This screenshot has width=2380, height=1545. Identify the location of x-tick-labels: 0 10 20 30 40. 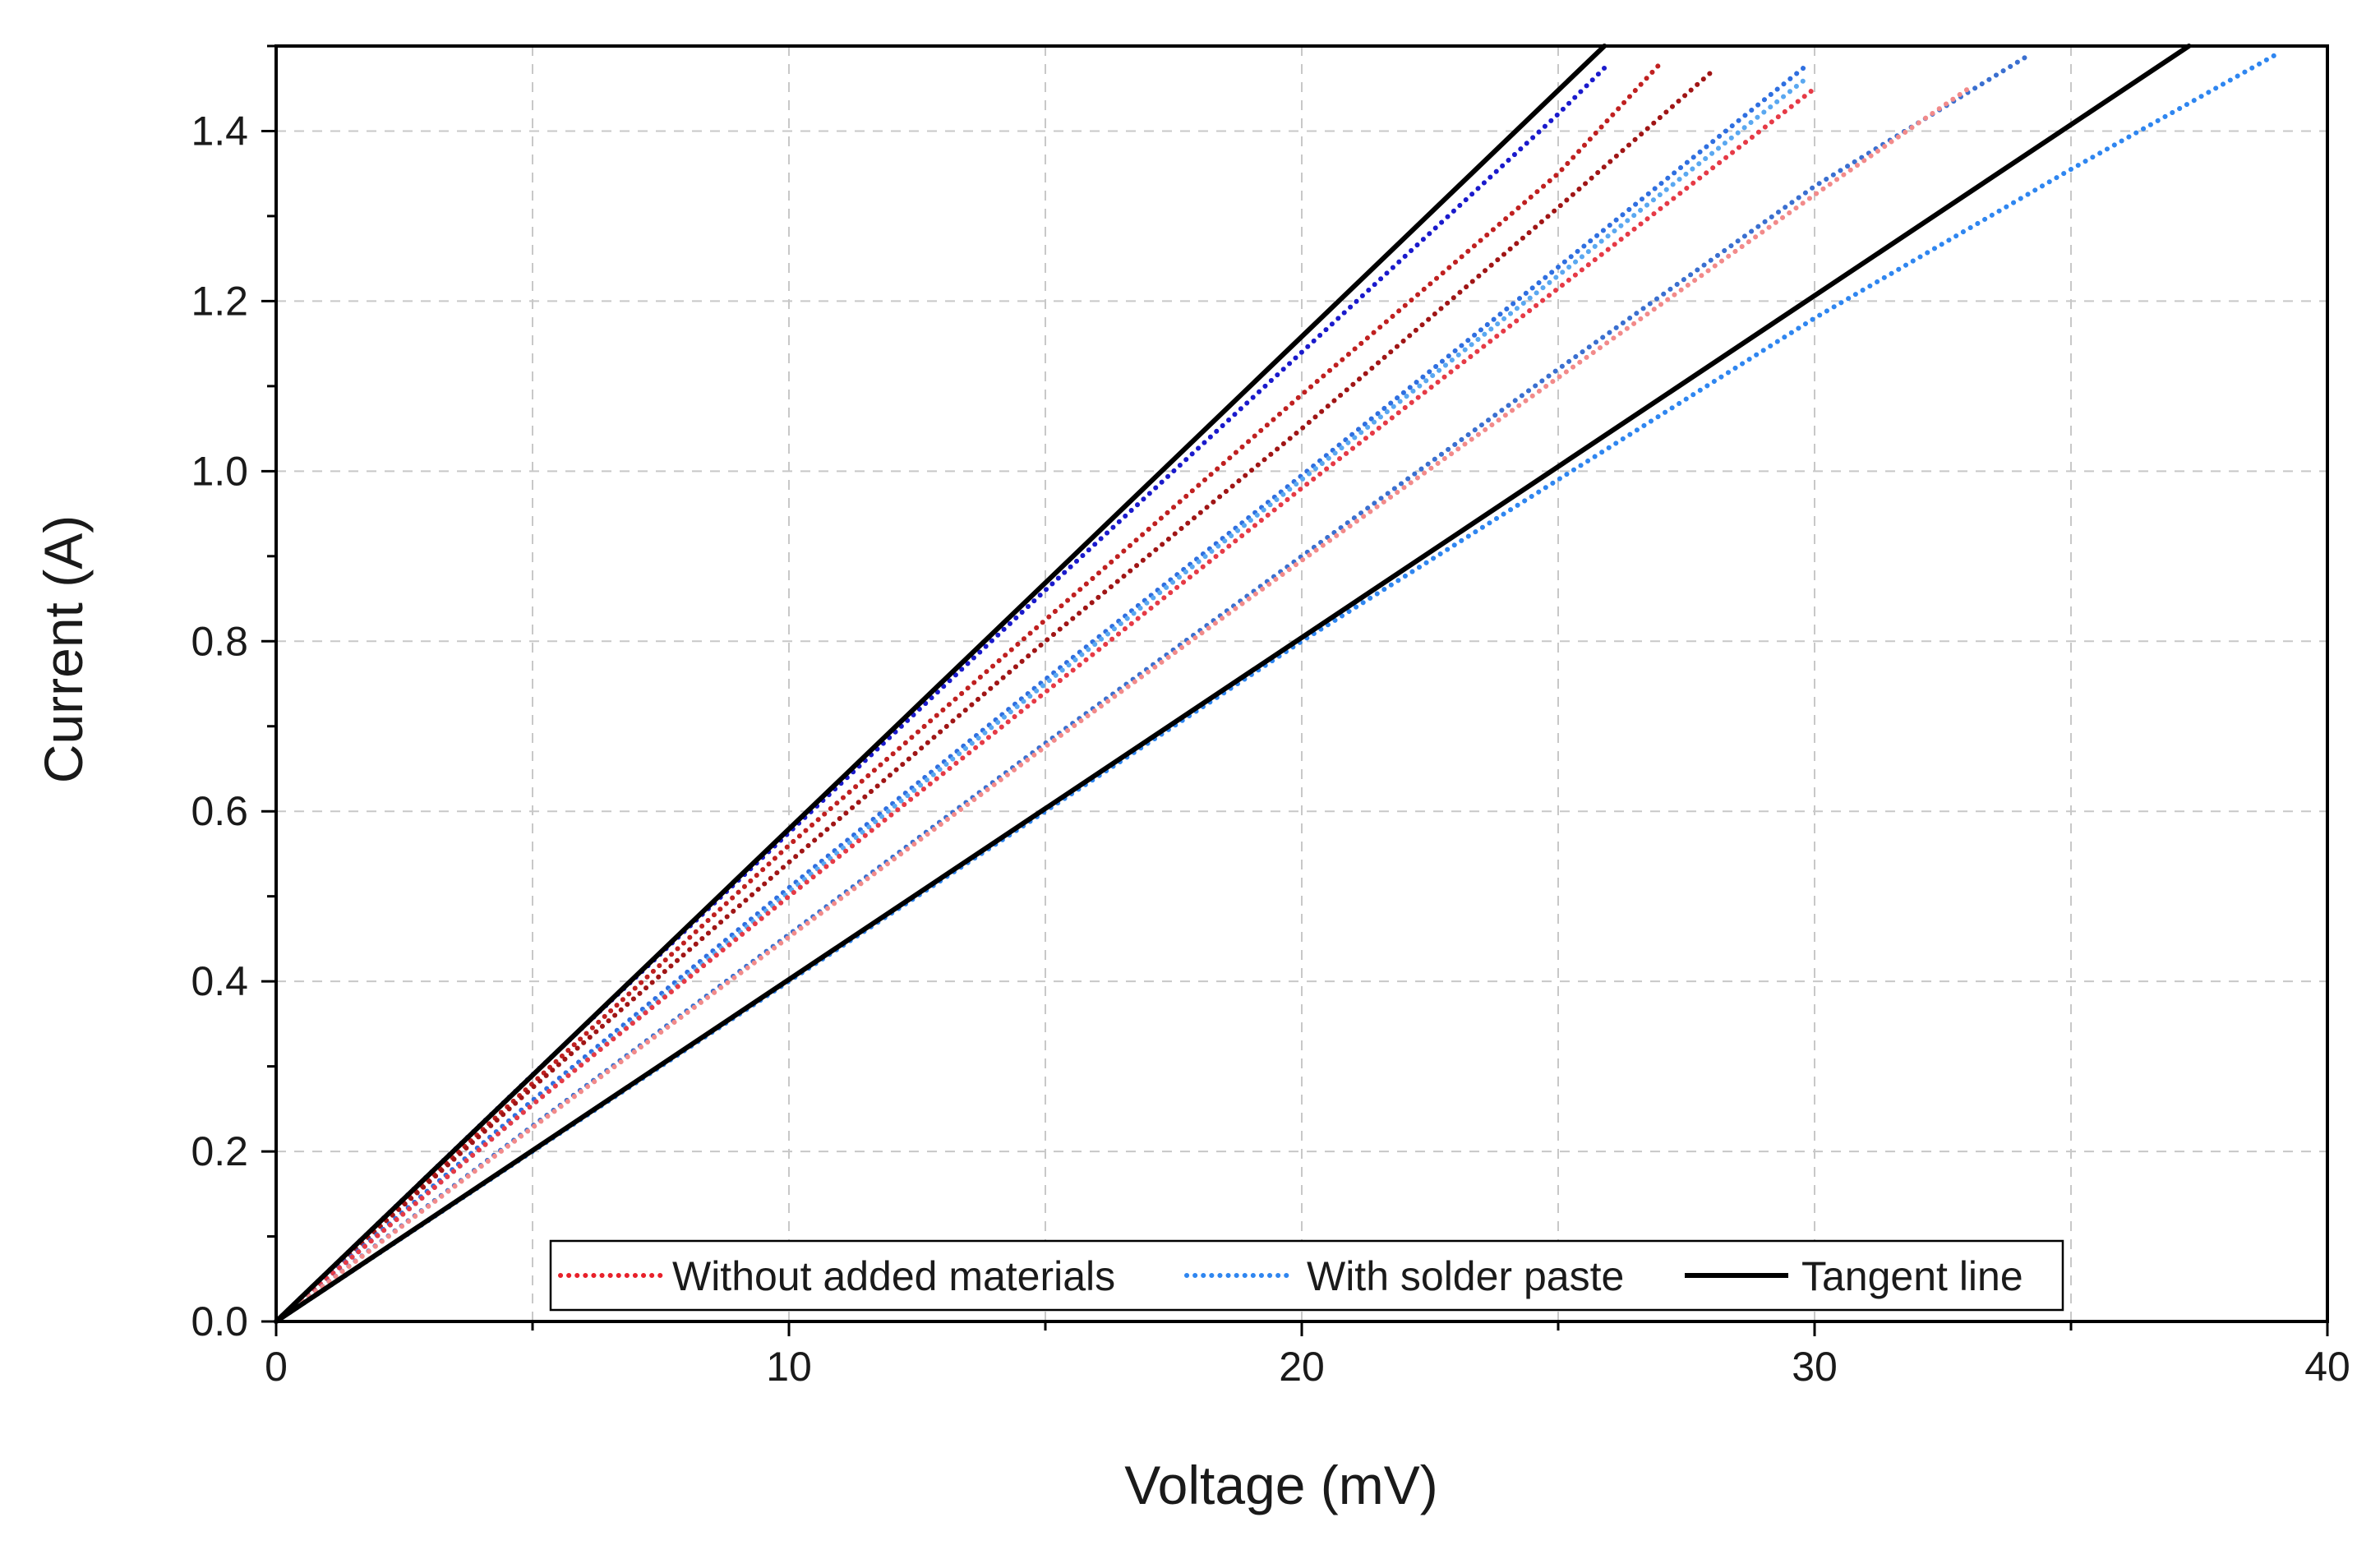
(1307, 1367).